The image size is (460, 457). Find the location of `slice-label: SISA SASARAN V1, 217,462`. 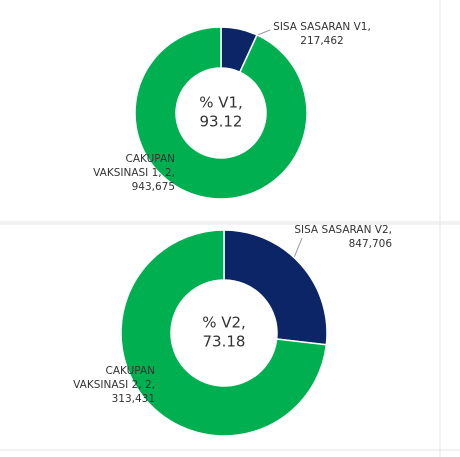

slice-label: SISA SASARAN V1, 217,462 is located at coordinates (322, 34).